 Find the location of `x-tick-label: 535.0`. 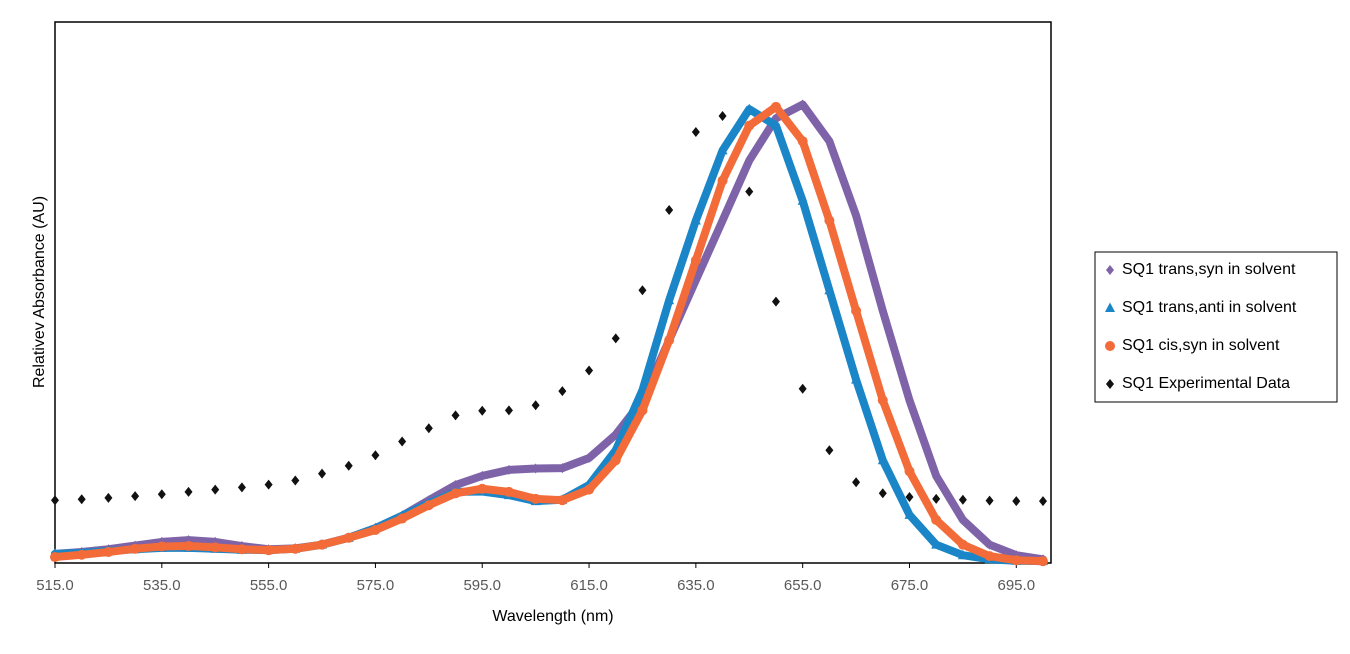

x-tick-label: 535.0 is located at coordinates (162, 585).